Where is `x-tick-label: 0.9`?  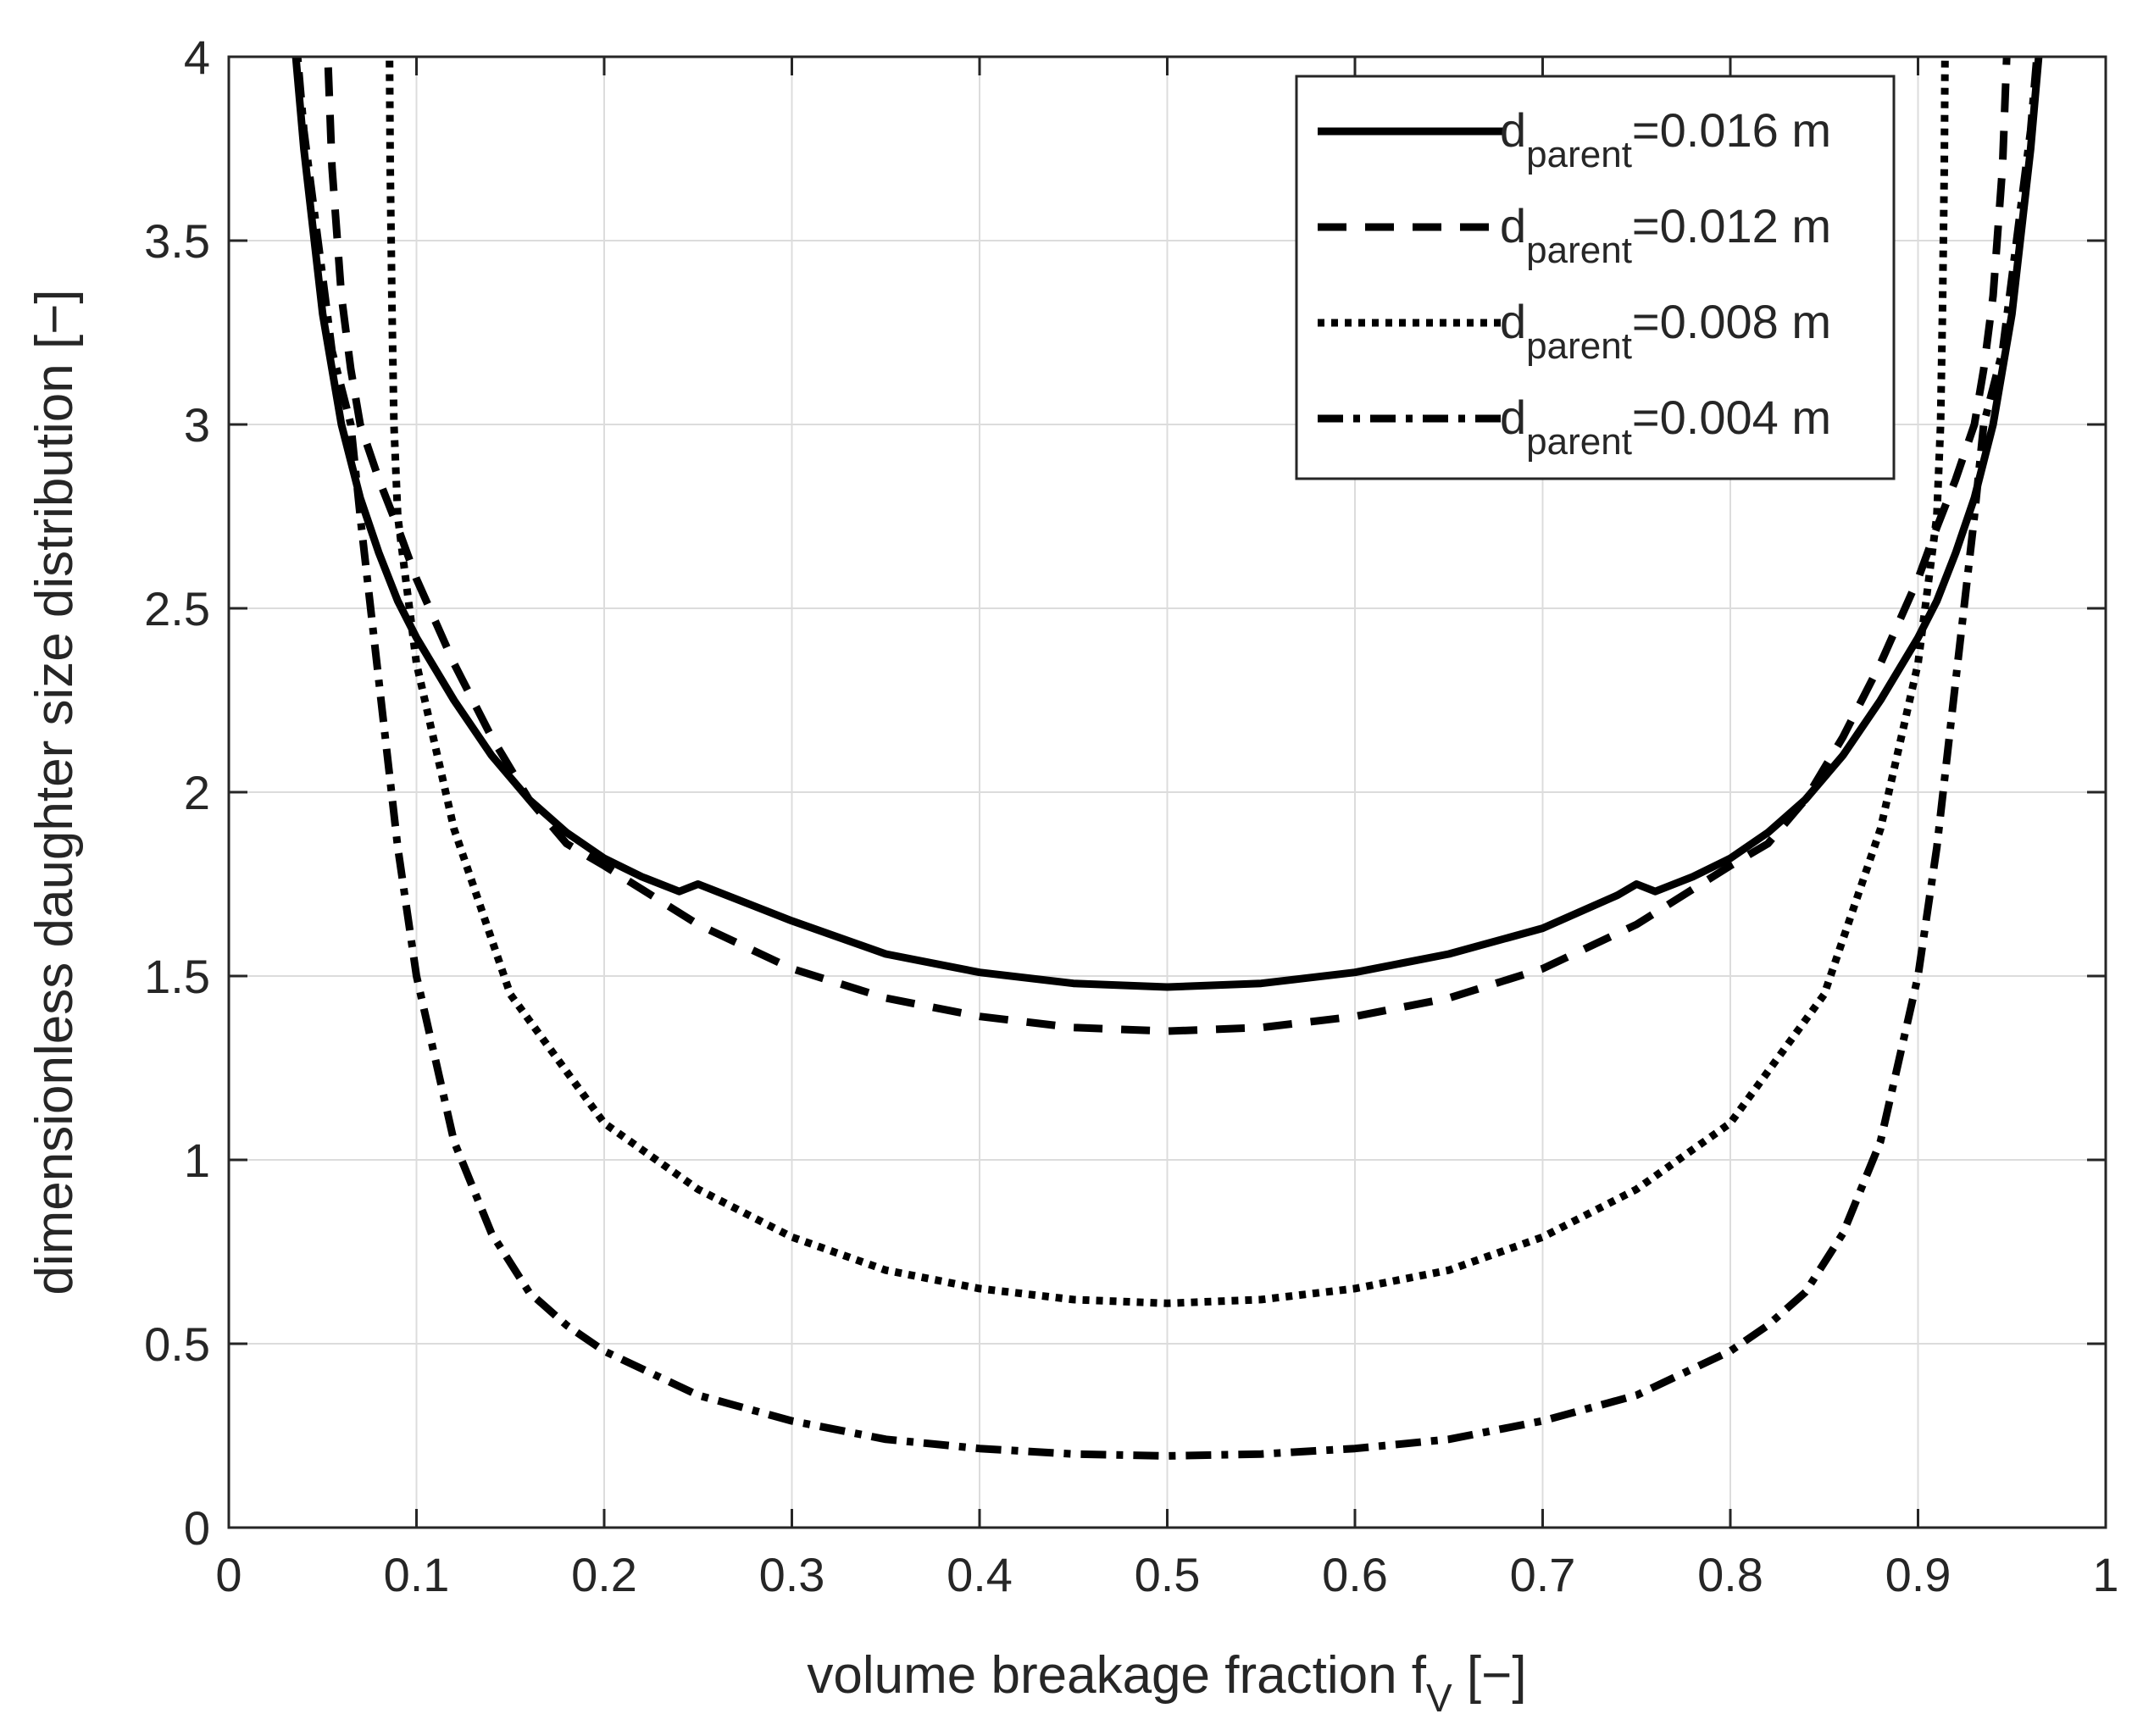 x-tick-label: 0.9 is located at coordinates (1918, 1574).